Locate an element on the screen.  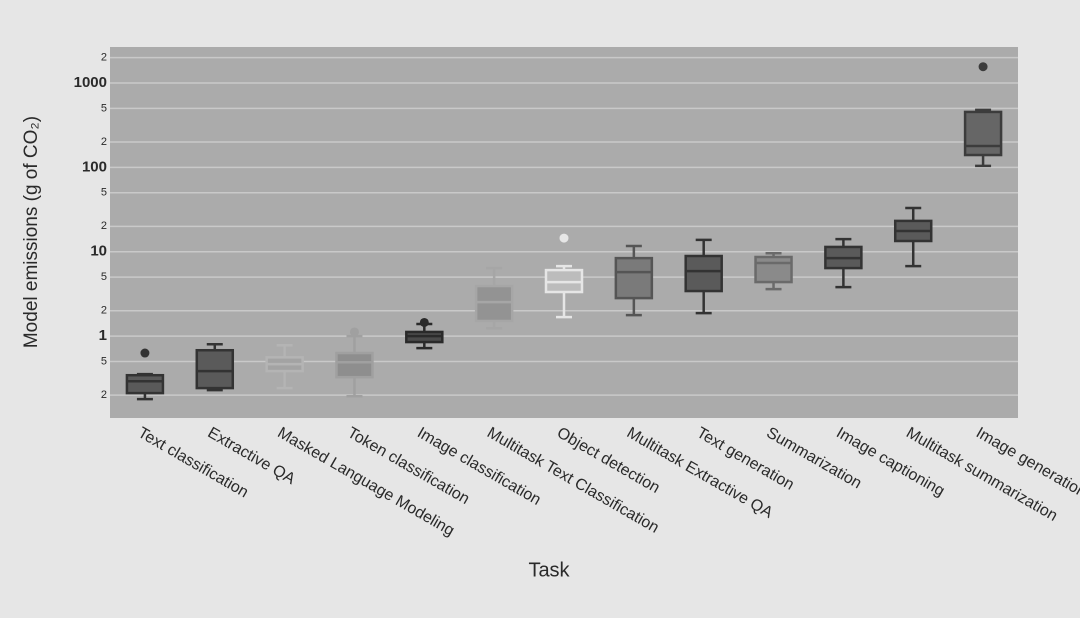
y-tick-label: 1000 is located at coordinates (90, 82).